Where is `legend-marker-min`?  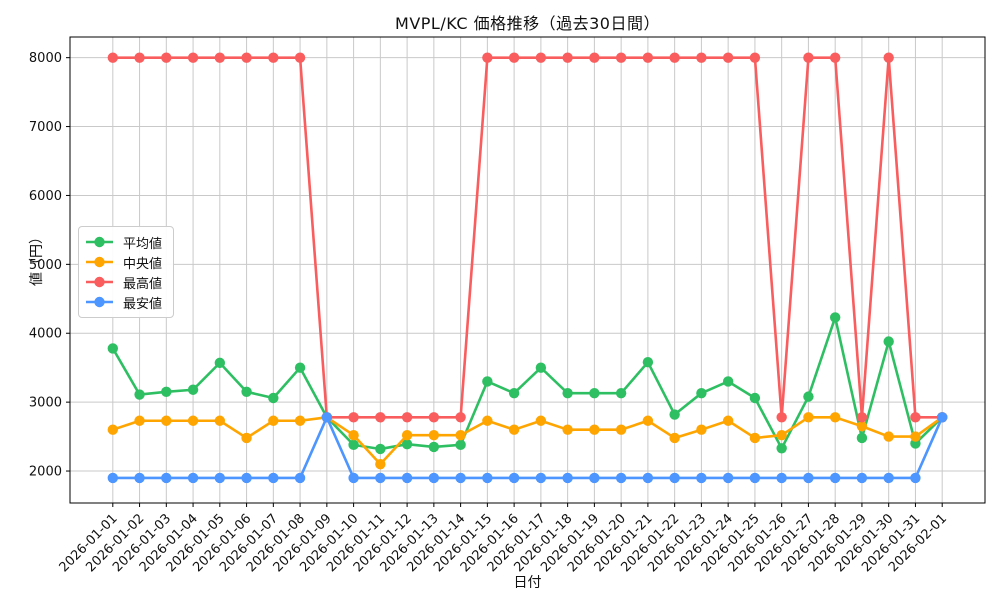
legend-marker-min is located at coordinates (99, 302).